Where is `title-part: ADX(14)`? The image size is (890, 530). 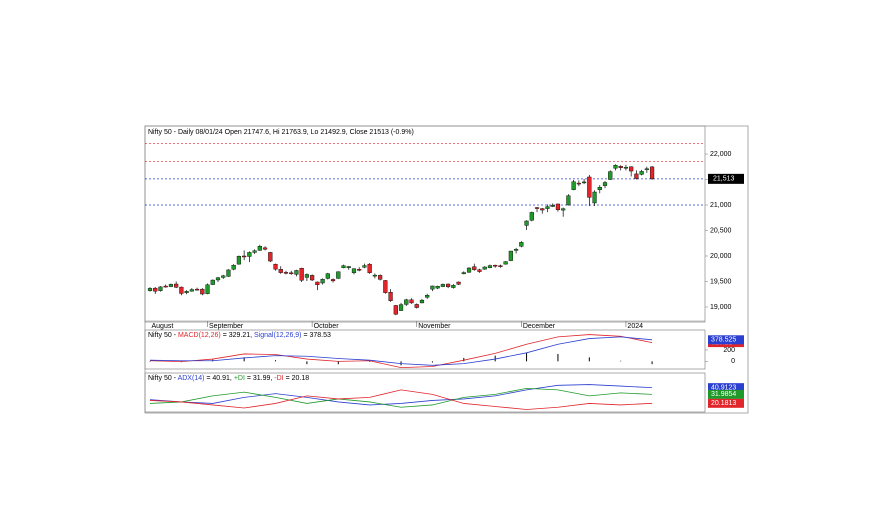 title-part: ADX(14) is located at coordinates (191, 378).